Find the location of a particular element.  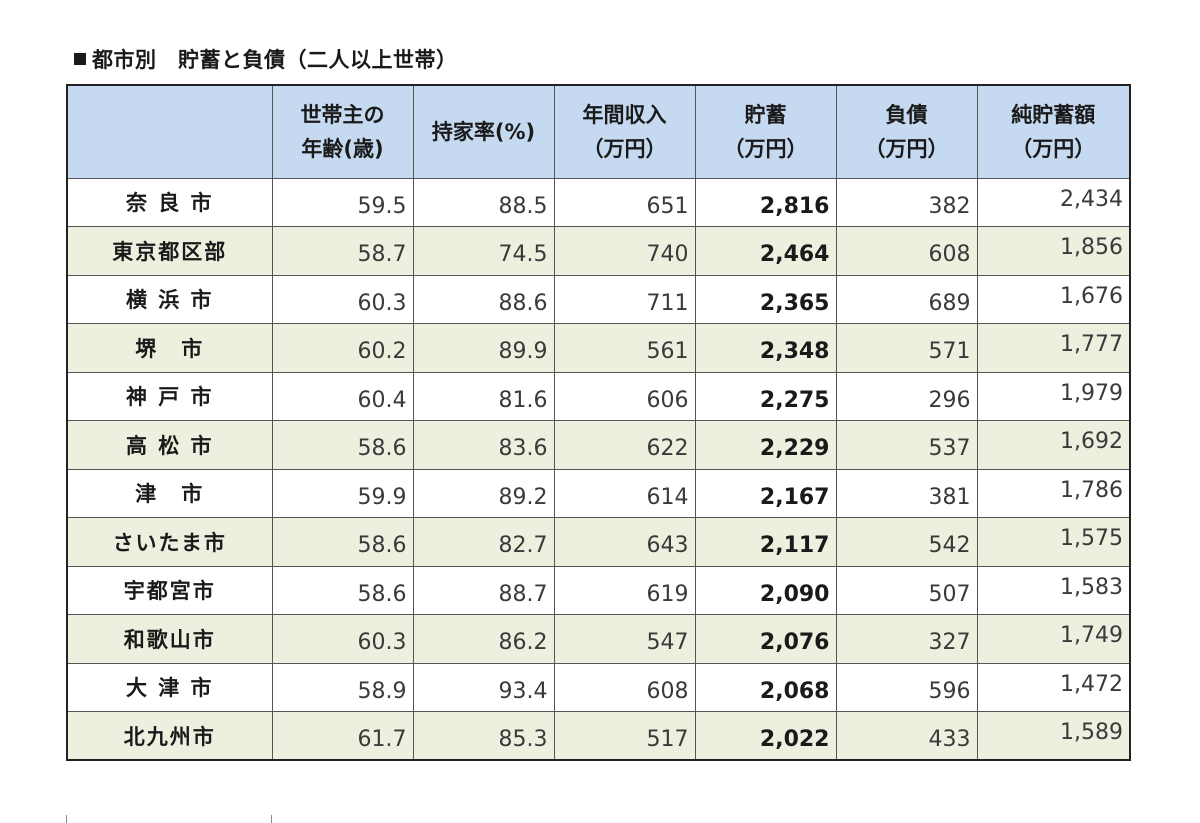

debt-cell: 507 is located at coordinates (906, 590).